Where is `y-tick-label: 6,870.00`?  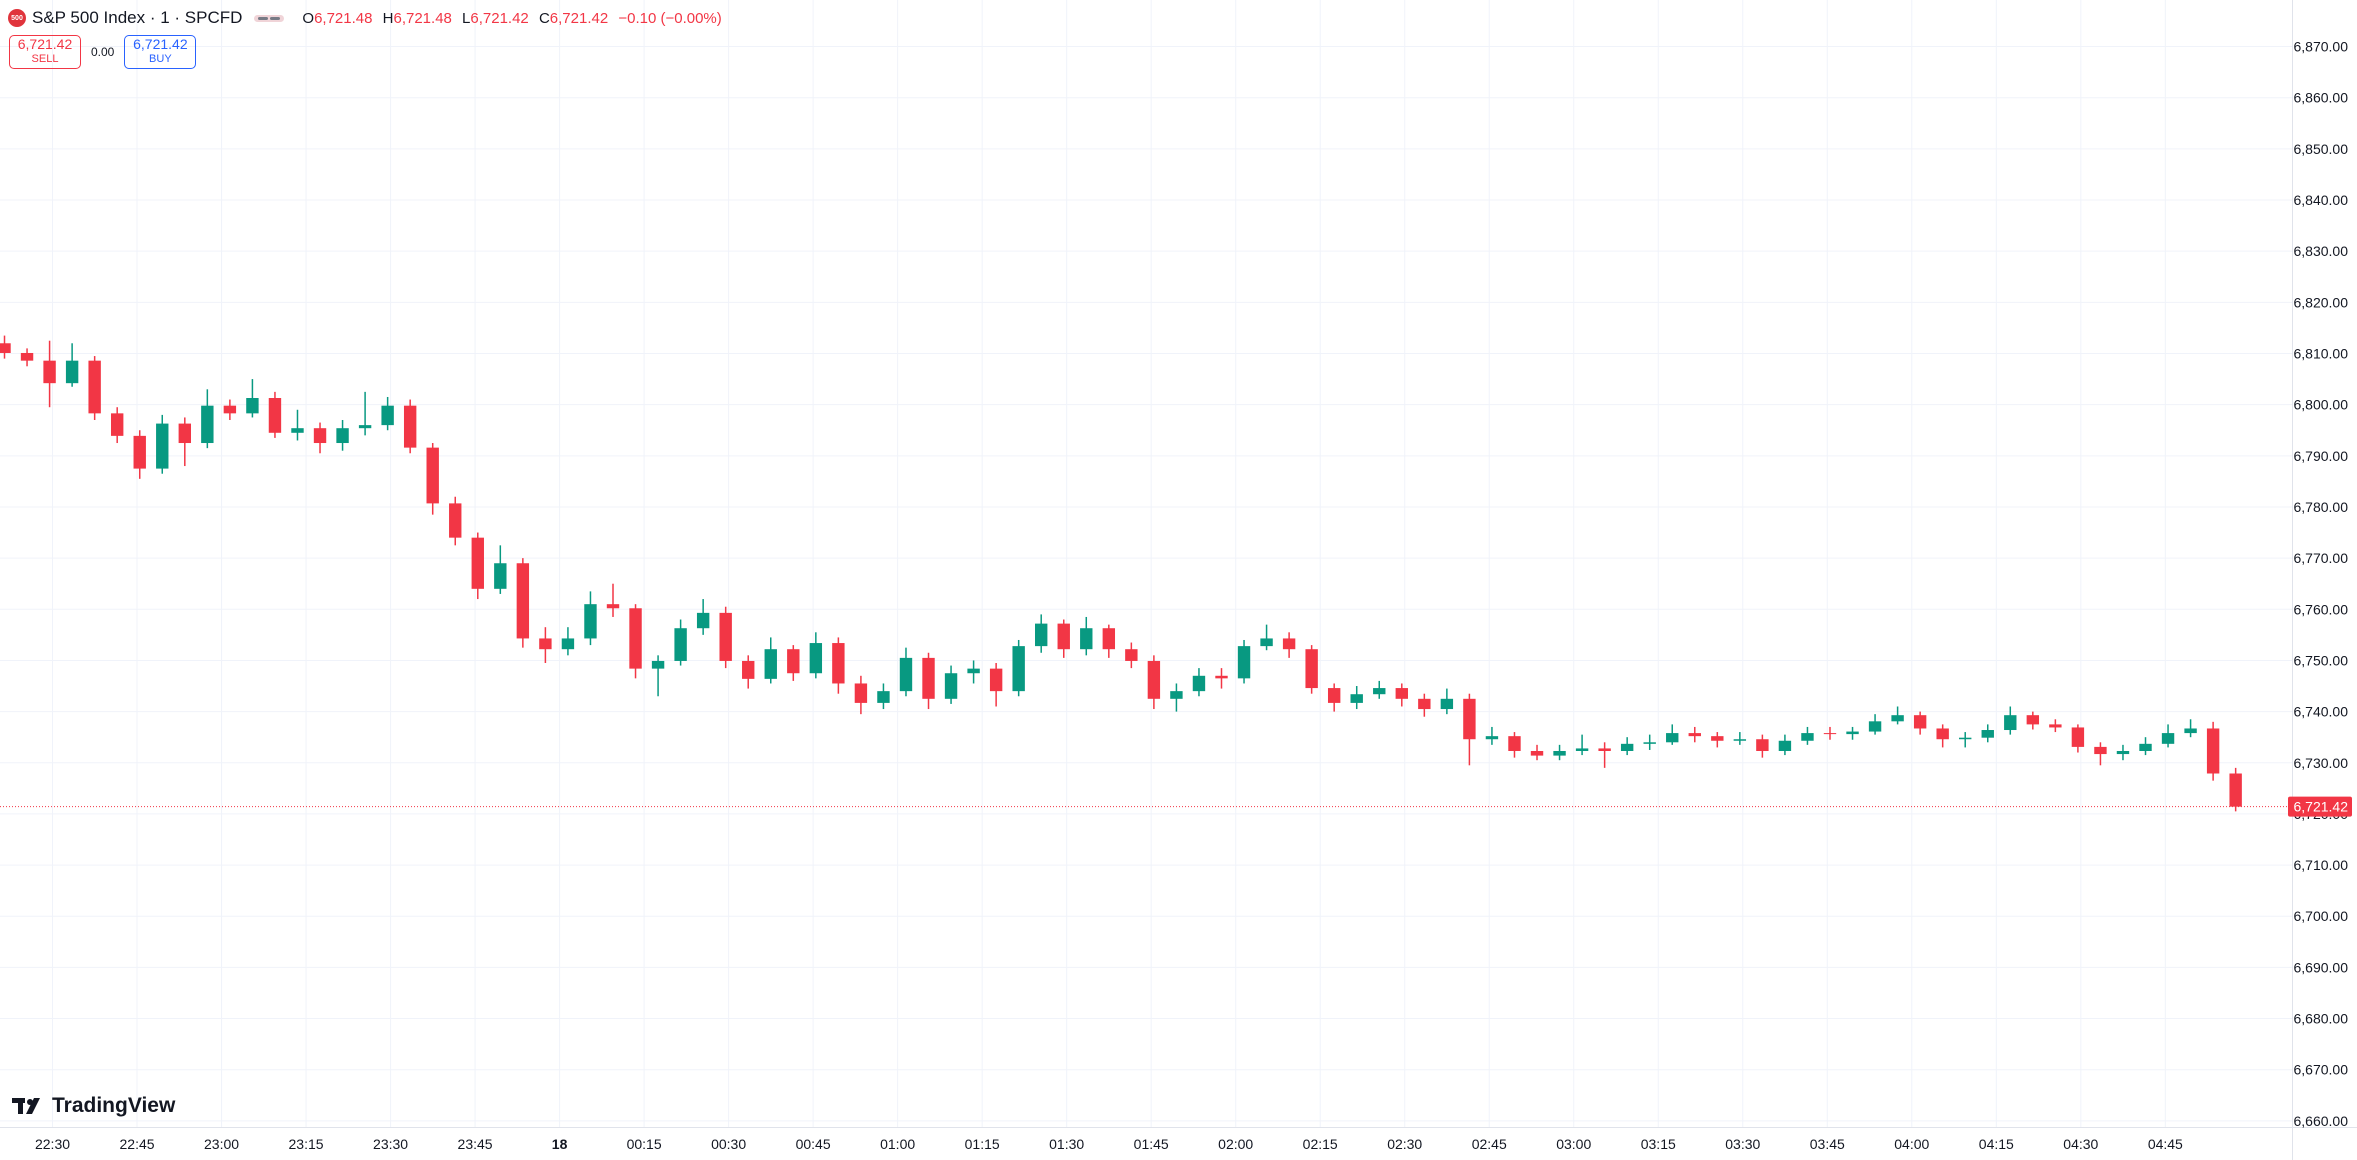
y-tick-label: 6,870.00 is located at coordinates (2321, 47).